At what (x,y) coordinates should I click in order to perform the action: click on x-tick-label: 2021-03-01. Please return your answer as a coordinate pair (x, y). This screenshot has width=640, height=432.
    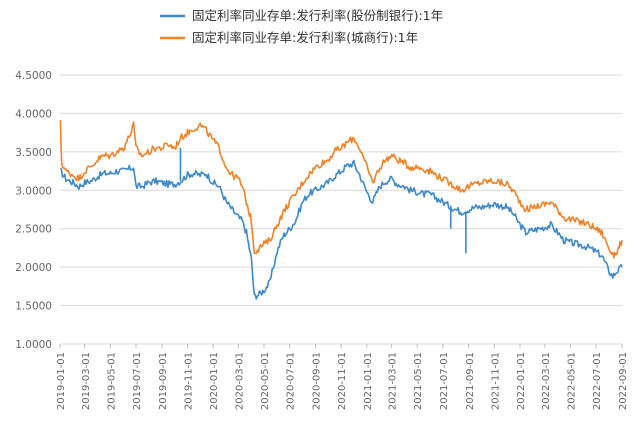
    Looking at the image, I should click on (393, 381).